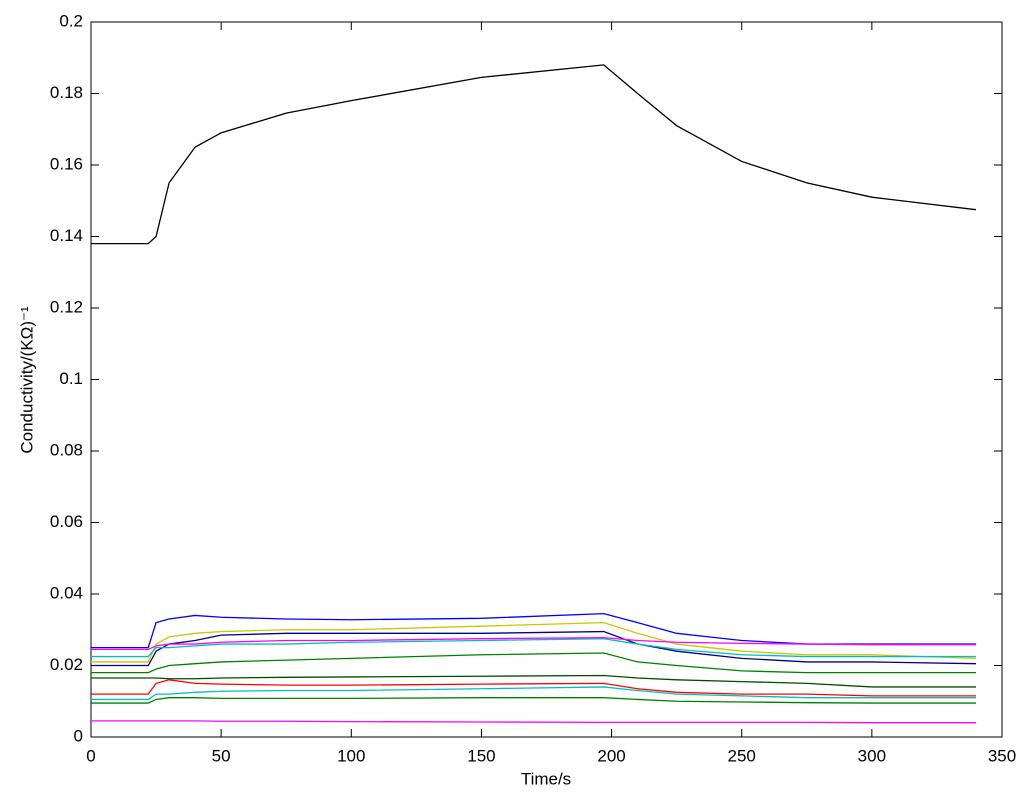 The image size is (1024, 800). Describe the element at coordinates (78, 735) in the screenshot. I see `y-tick-label: 0` at that location.